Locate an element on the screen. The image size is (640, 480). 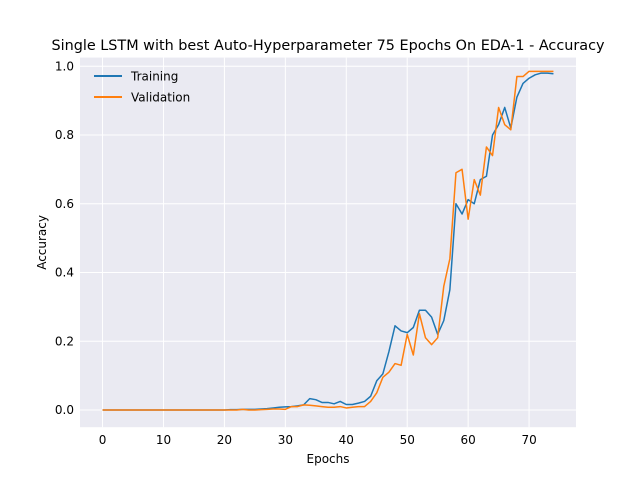
x-tick-label: 40 is located at coordinates (346, 440).